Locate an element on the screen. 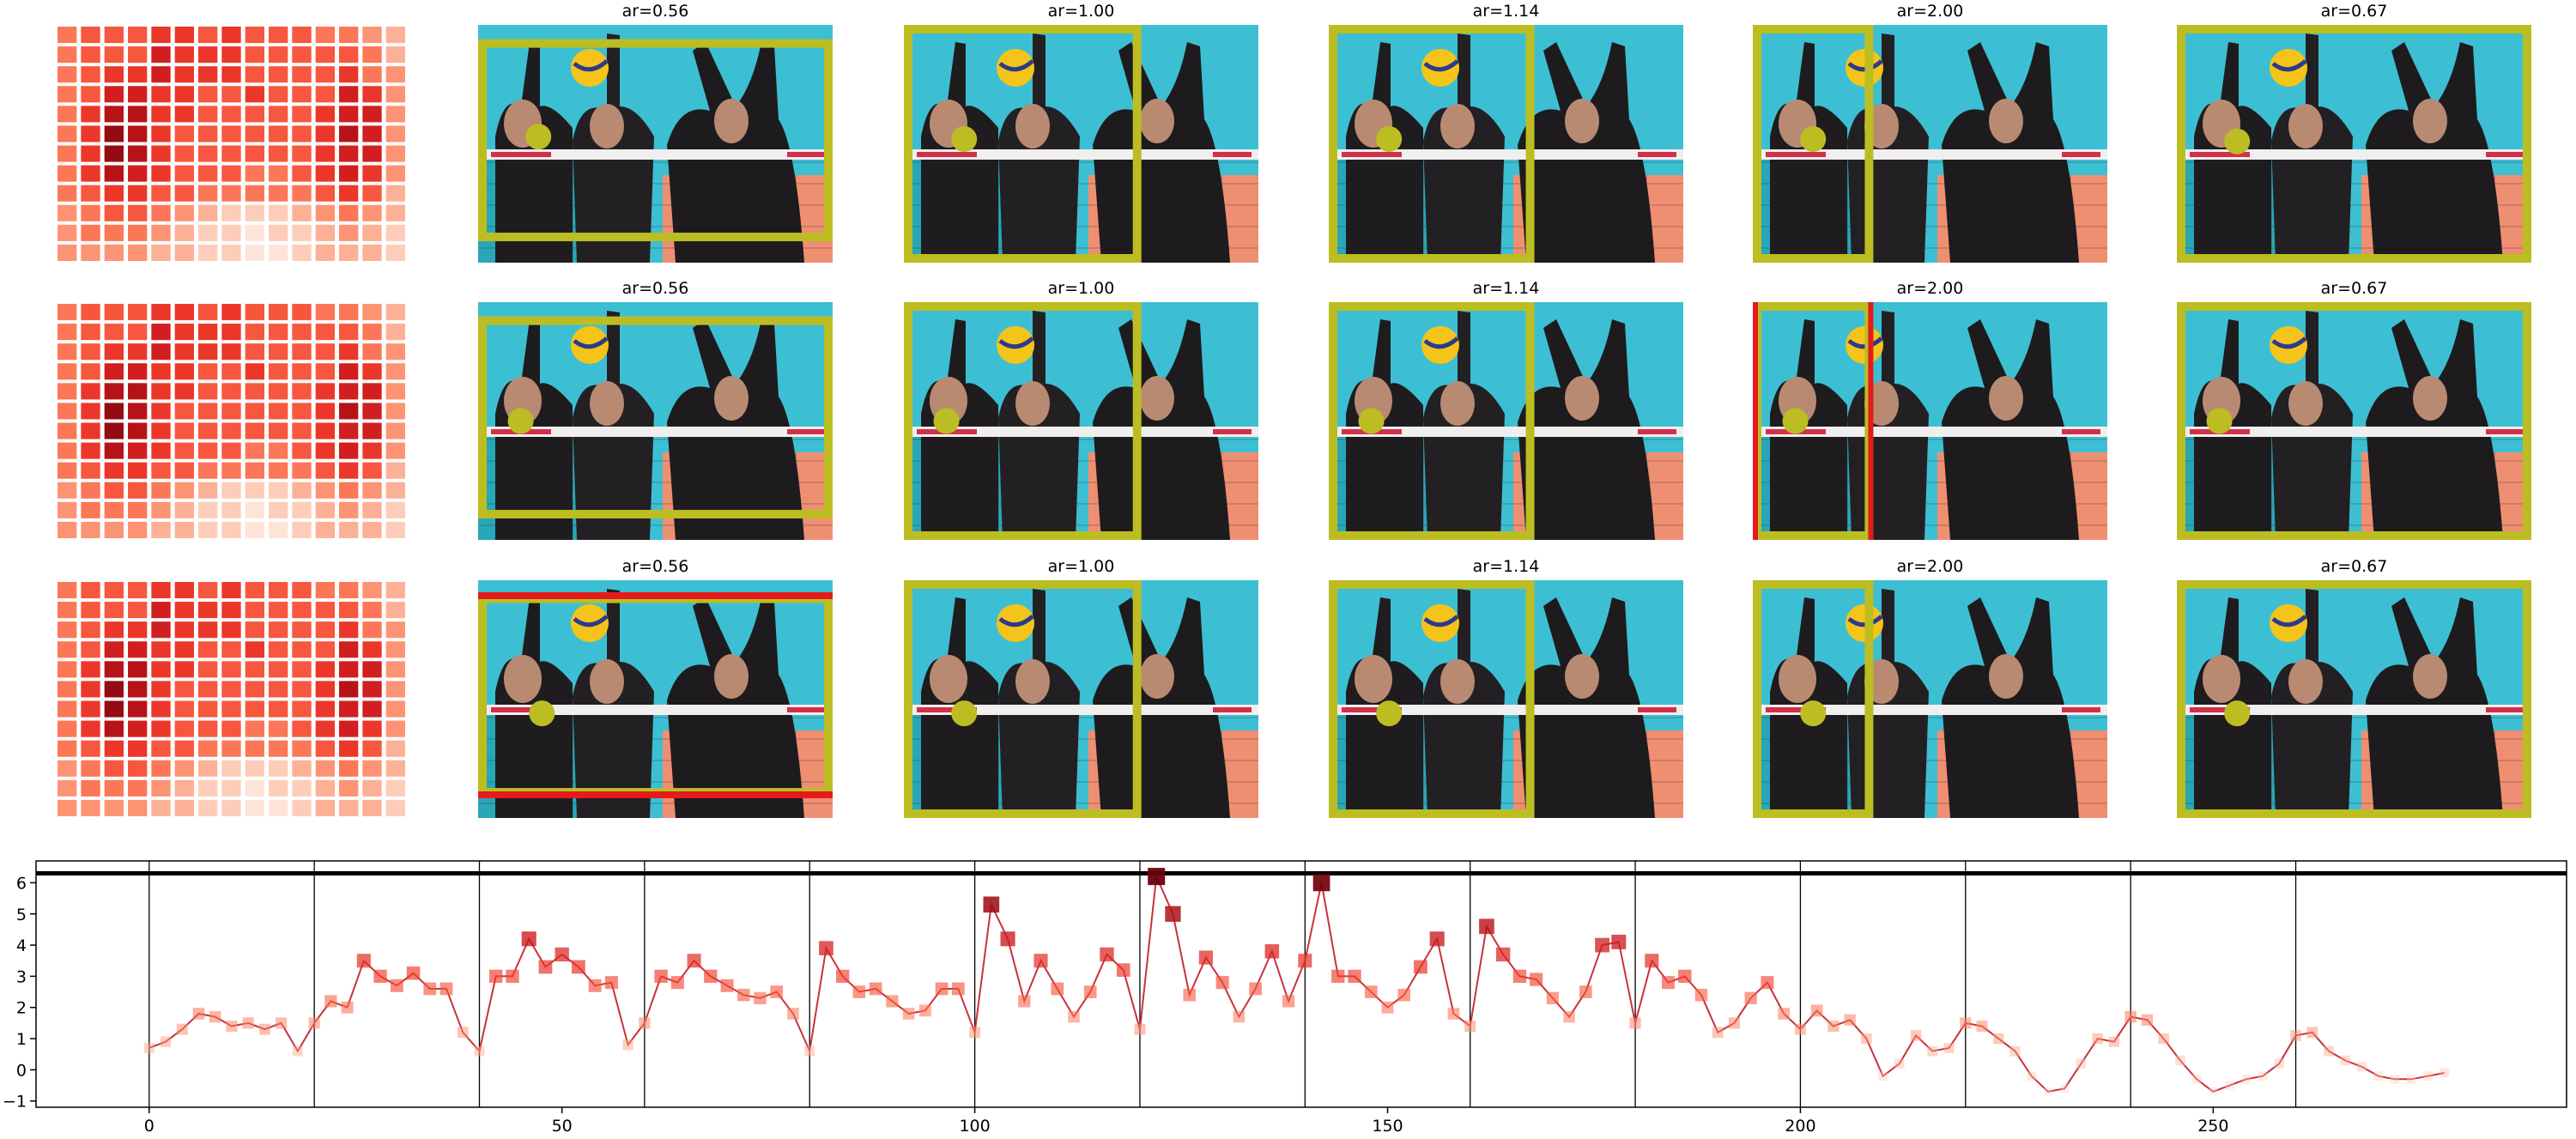 The image size is (2576, 1139). x-tick-label: 150 is located at coordinates (1387, 1126).